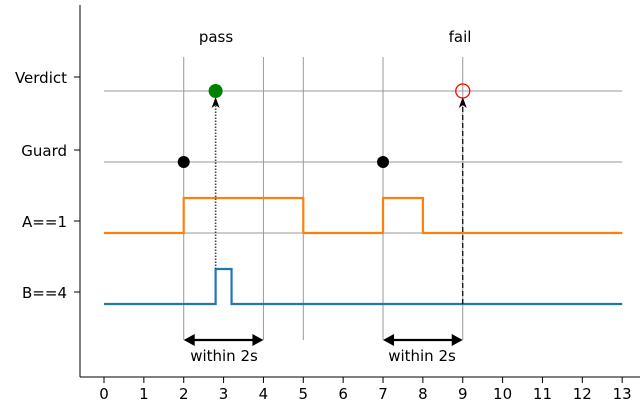  I want to click on within-label-2: within 2s, so click(422, 356).